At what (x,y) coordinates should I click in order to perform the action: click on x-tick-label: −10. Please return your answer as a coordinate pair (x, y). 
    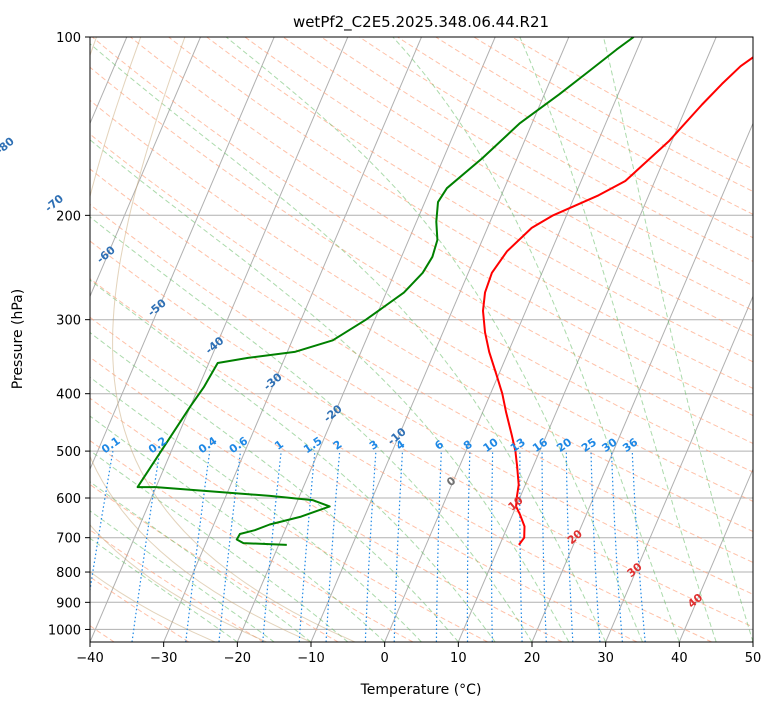
    Looking at the image, I should click on (310, 658).